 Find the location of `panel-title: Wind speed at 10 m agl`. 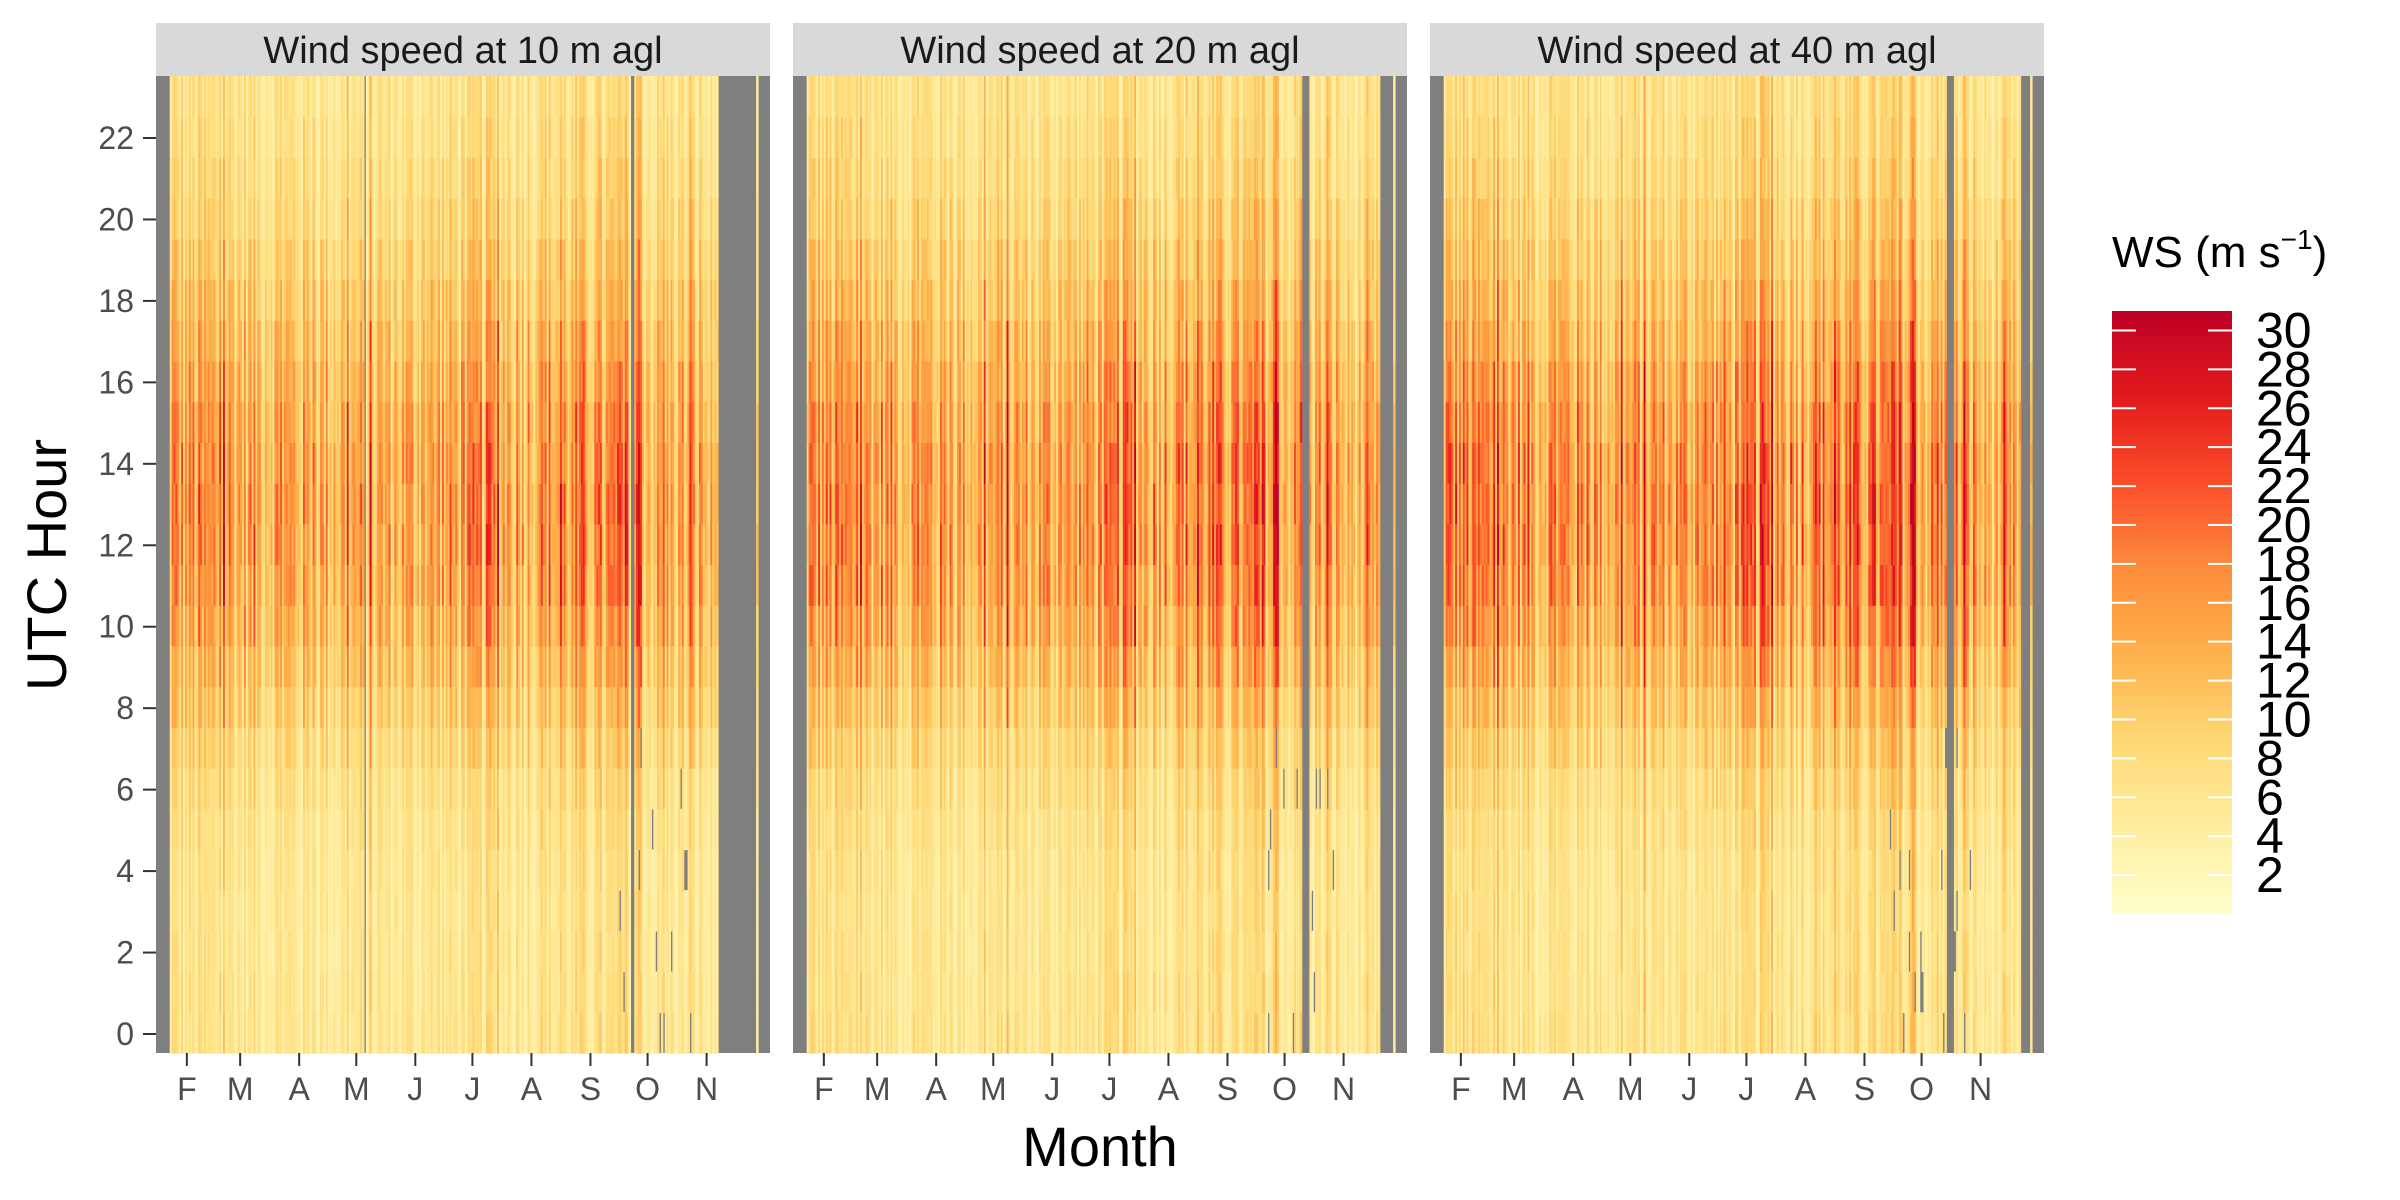

panel-title: Wind speed at 10 m agl is located at coordinates (462, 51).